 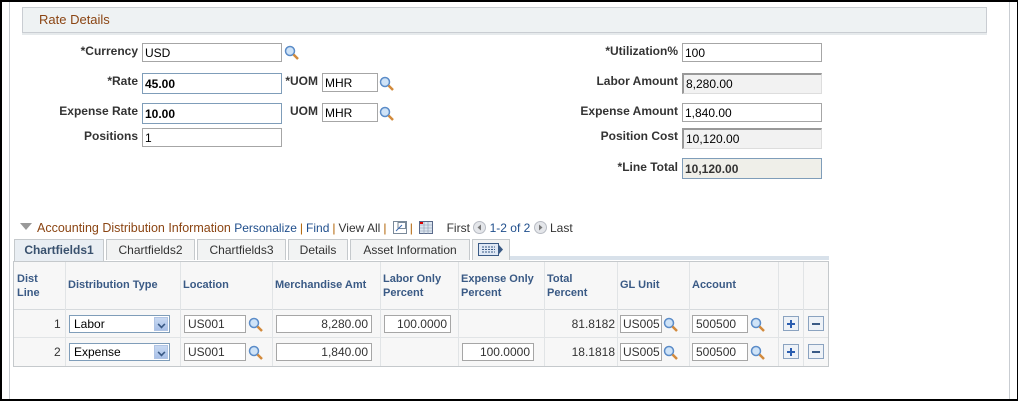 What do you see at coordinates (321, 285) in the screenshot?
I see `col-merchandise-amt: Merchandise Amt` at bounding box center [321, 285].